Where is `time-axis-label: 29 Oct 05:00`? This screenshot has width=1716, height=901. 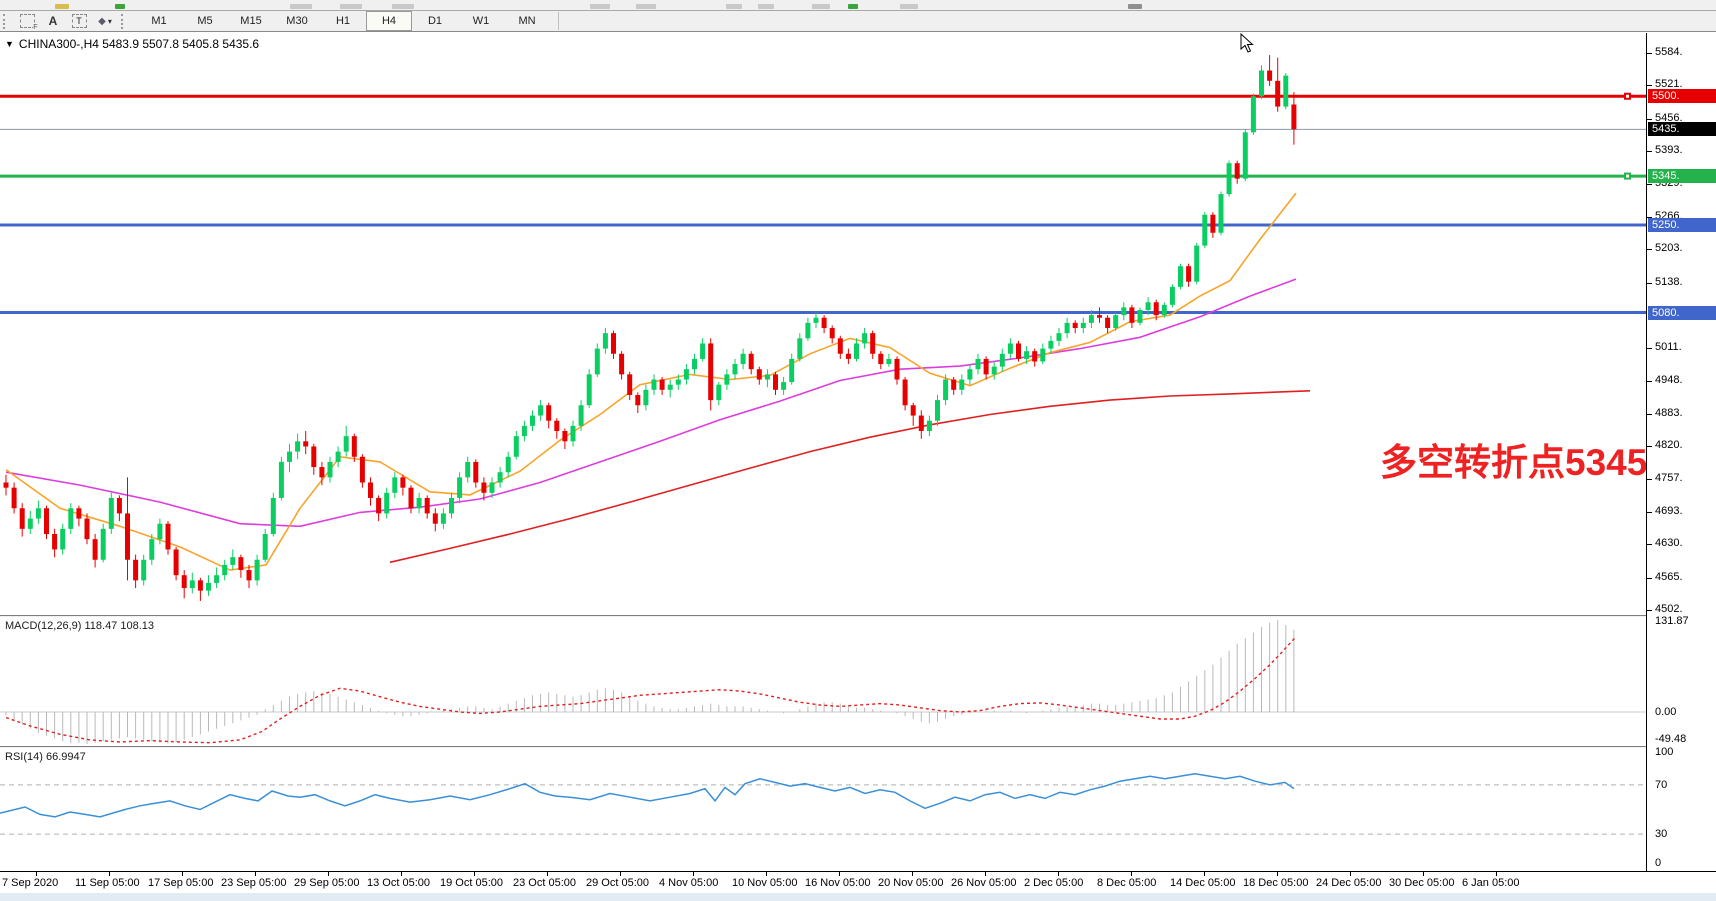 time-axis-label: 29 Oct 05:00 is located at coordinates (617, 883).